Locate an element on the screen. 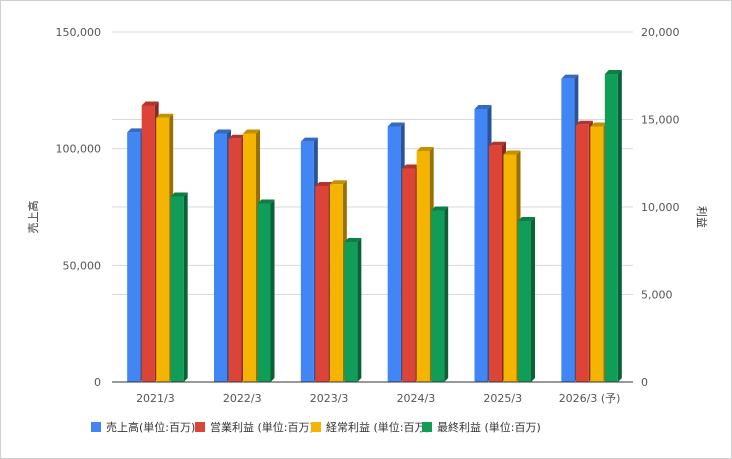 The width and height of the screenshot is (732, 459). legend-item: 売上高(単位:百万) is located at coordinates (143, 427).